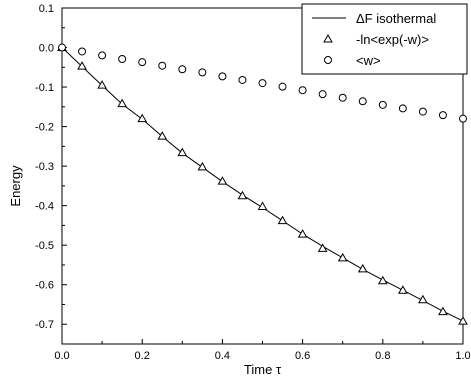 This screenshot has height=378, width=471. I want to click on y-axis: 0.1 0.0 -0.1 -0.2 -0.3 -0.4 -0.5 -0.6 -0.7, so click(51, 174).